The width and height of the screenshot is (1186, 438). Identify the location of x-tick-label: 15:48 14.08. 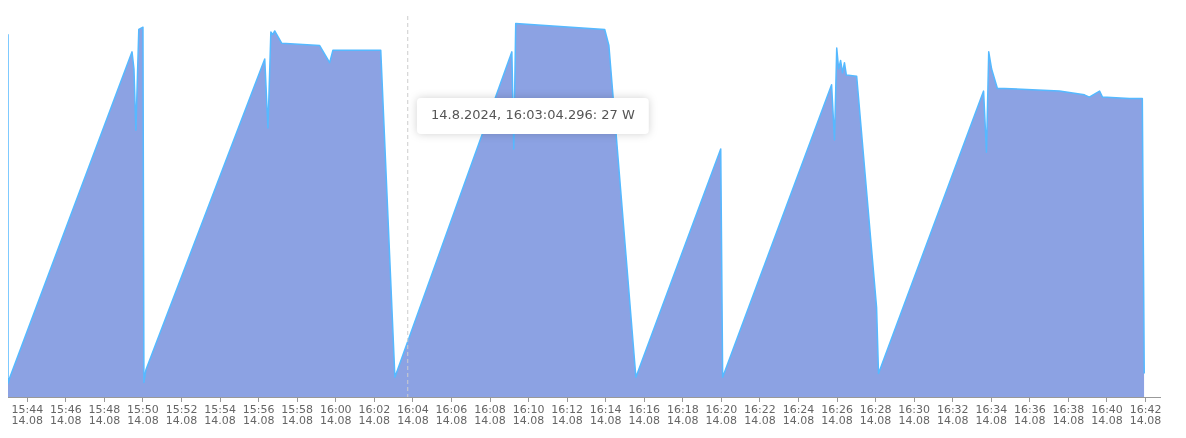
(104, 415).